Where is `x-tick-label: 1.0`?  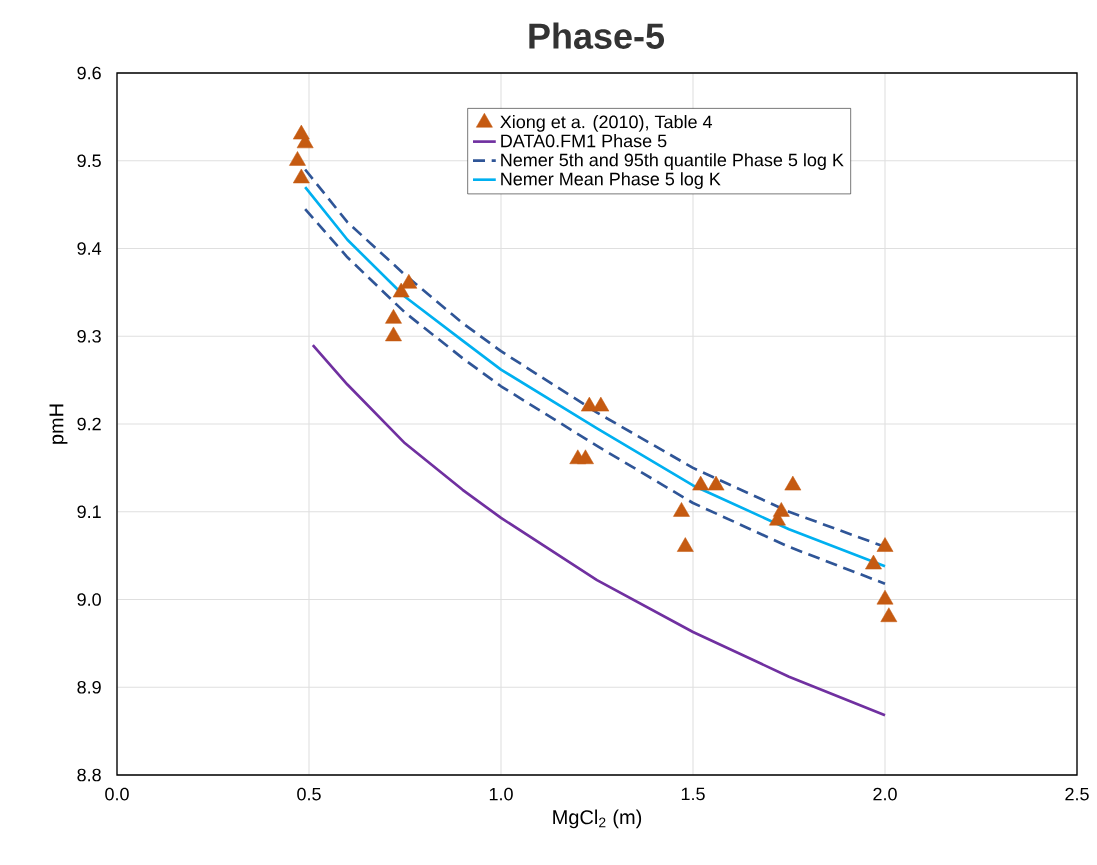 x-tick-label: 1.0 is located at coordinates (501, 794).